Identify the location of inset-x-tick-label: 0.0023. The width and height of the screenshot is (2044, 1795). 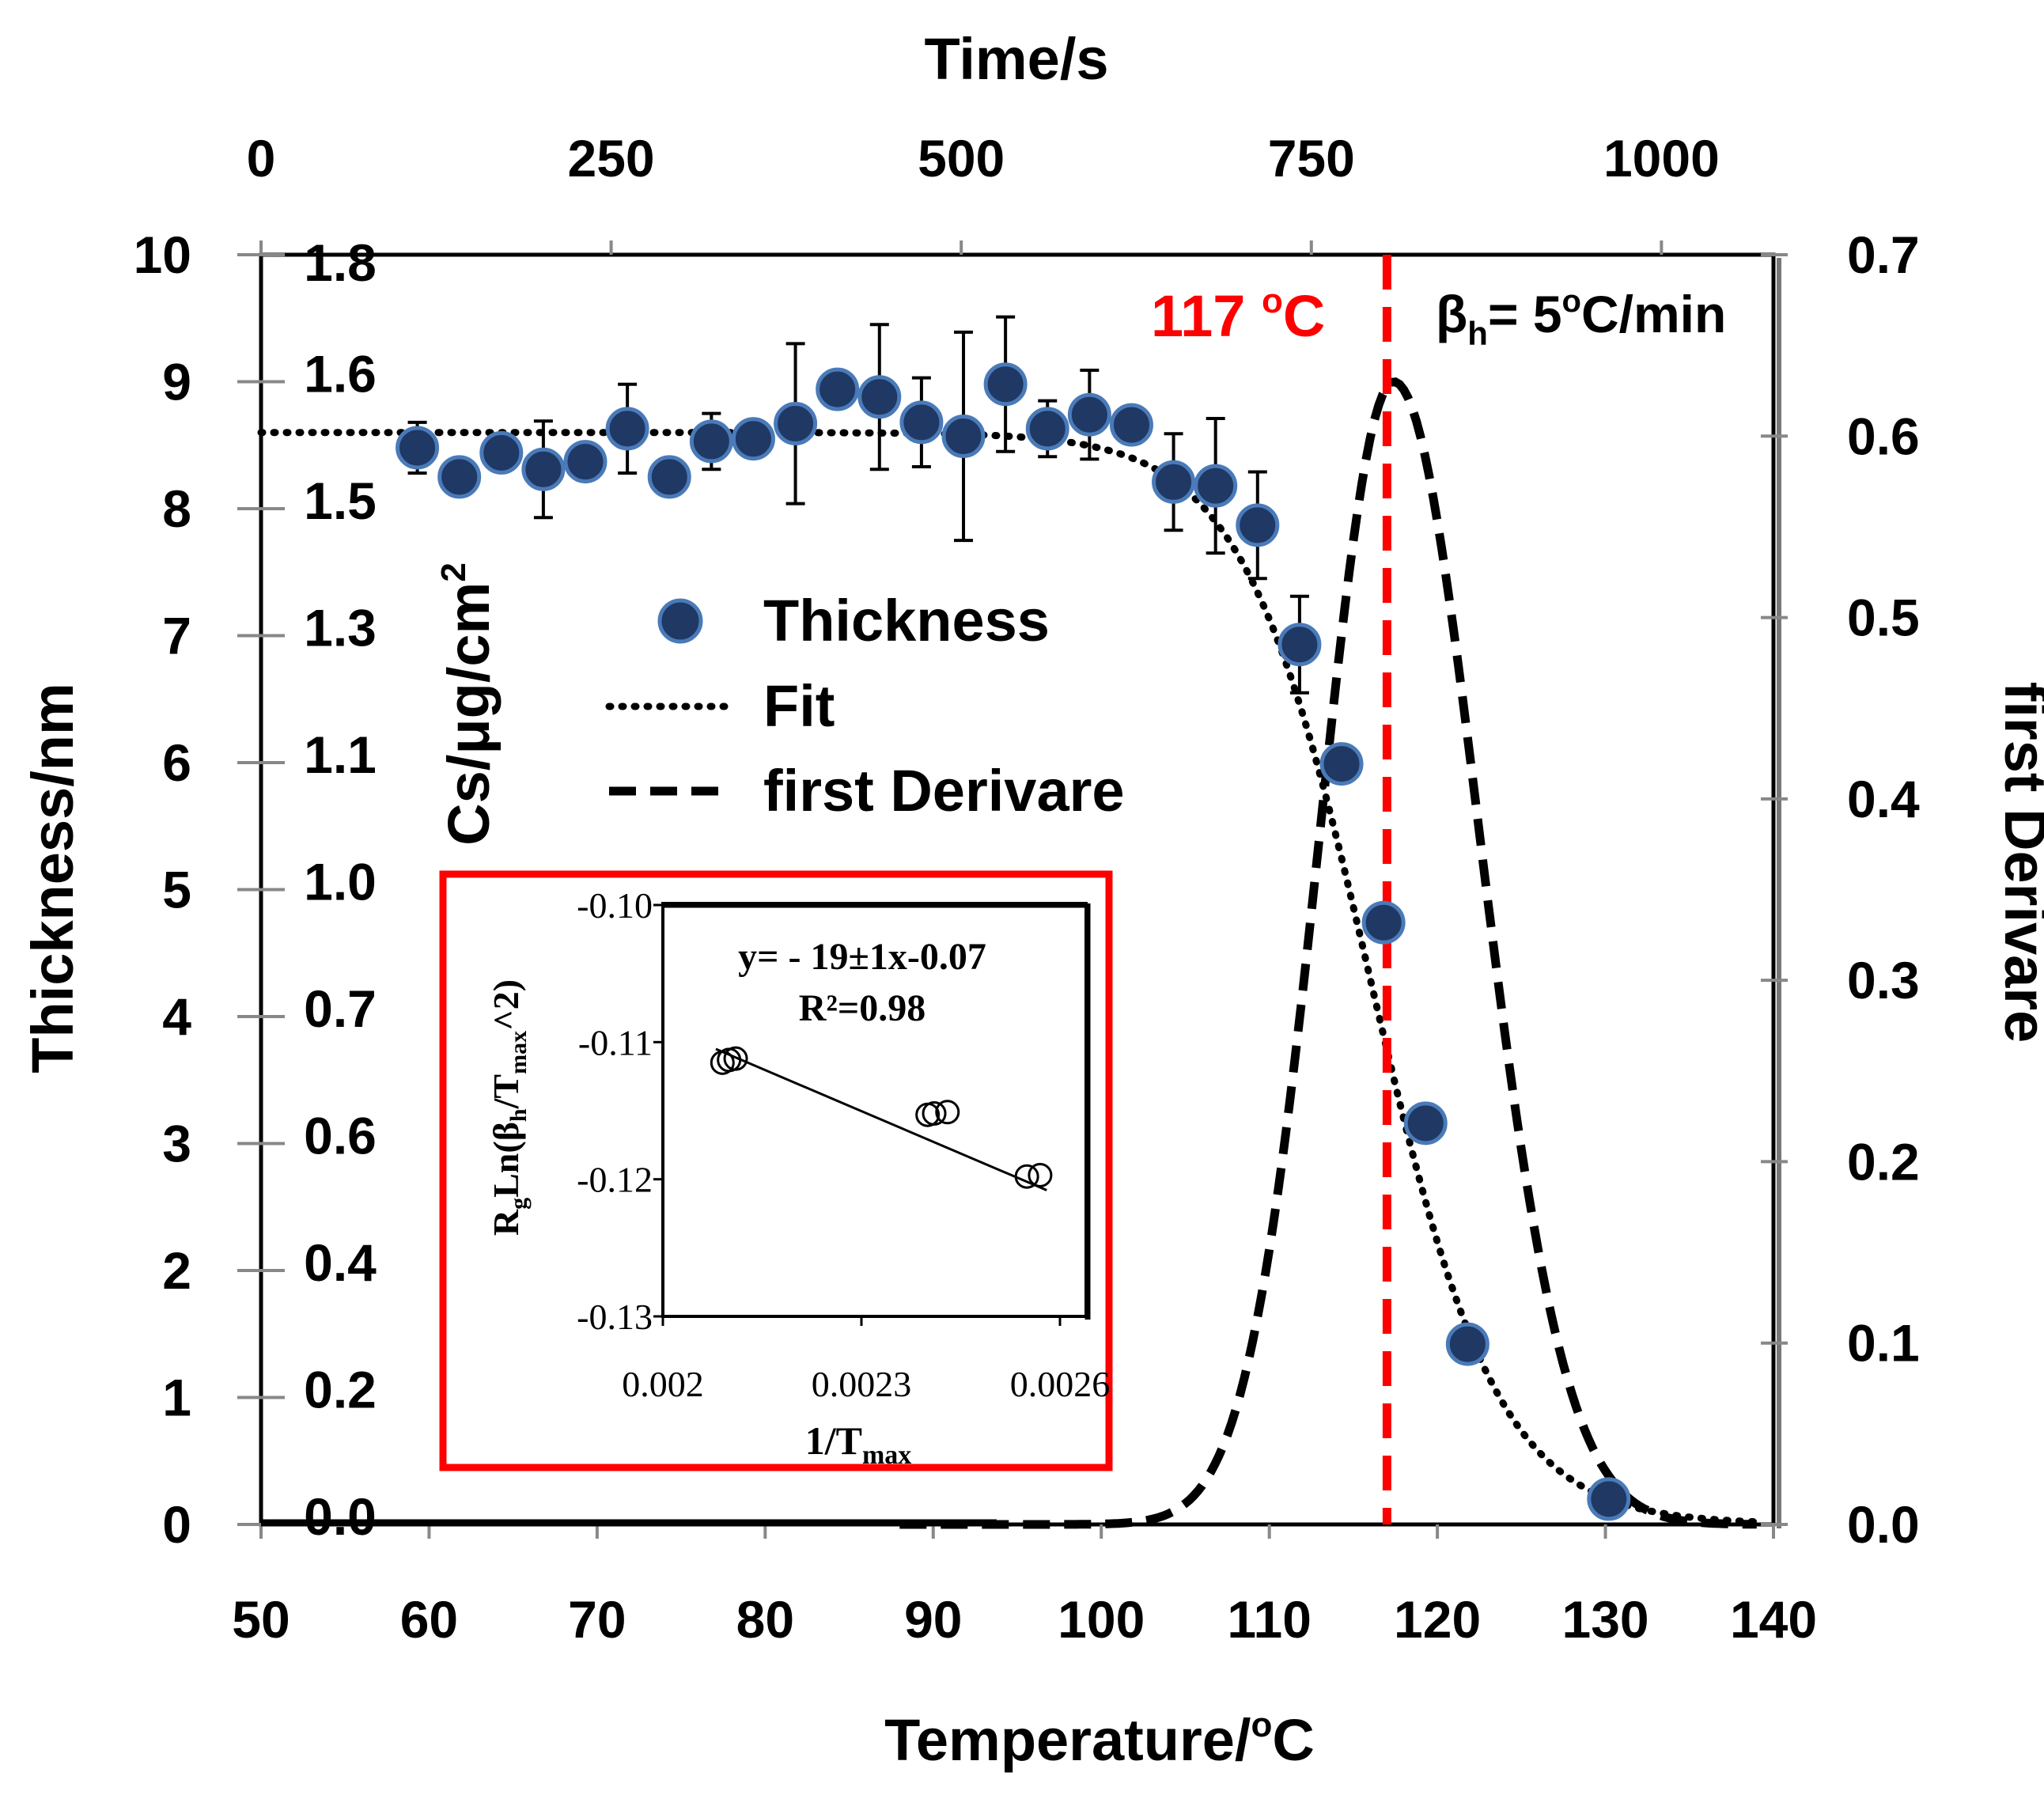
(862, 1384).